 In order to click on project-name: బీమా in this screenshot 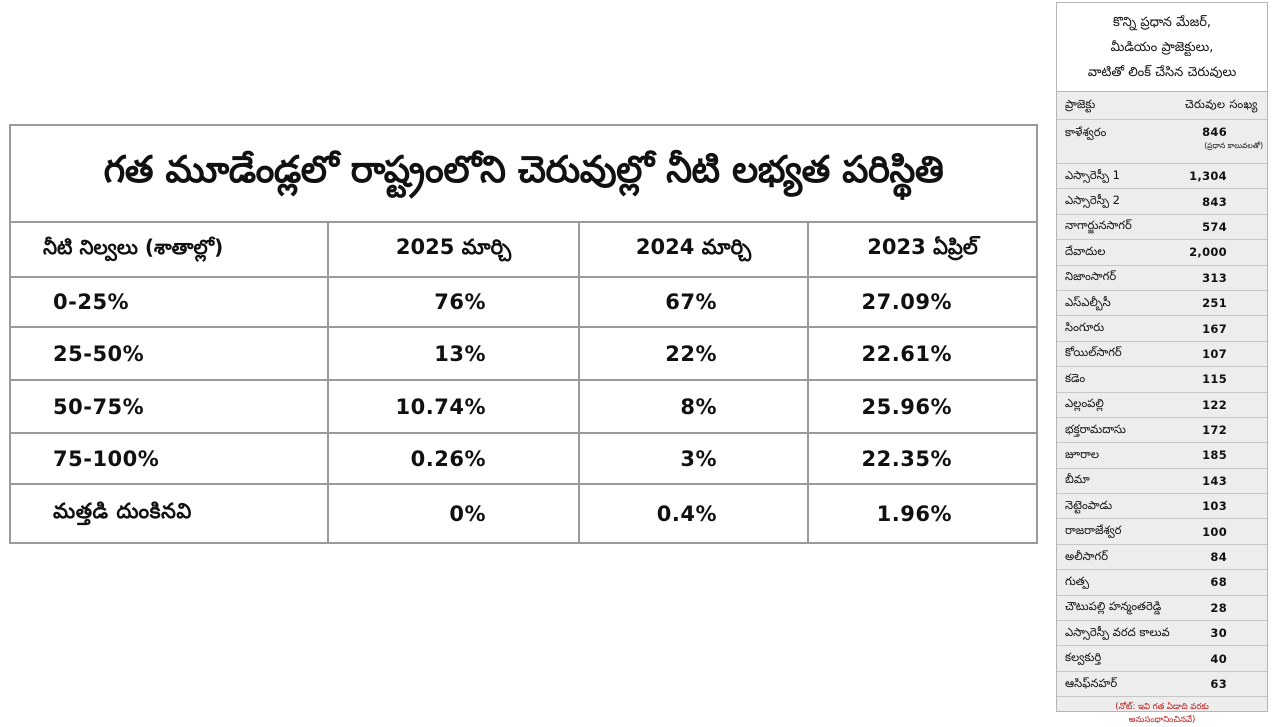, I will do `click(1077, 479)`.